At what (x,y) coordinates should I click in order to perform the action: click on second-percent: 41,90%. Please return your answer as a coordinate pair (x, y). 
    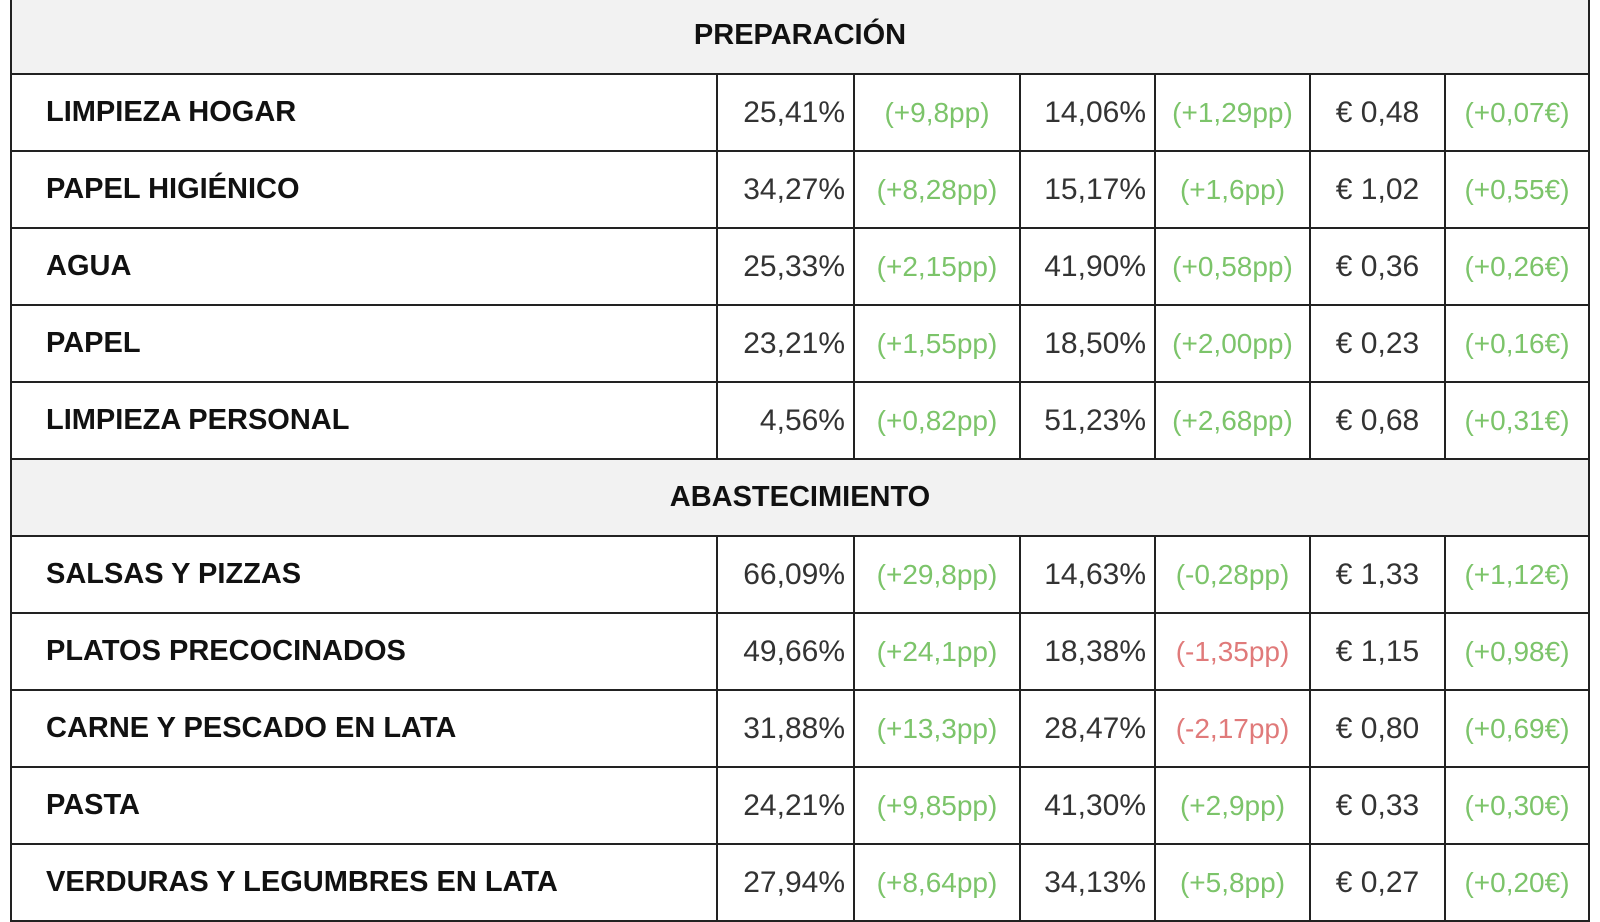
    Looking at the image, I should click on (1087, 266).